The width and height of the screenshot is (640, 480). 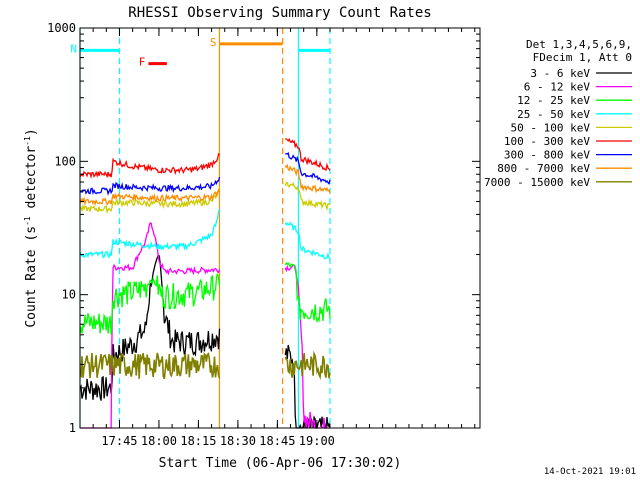 I want to click on legend-header-line: FDecim 1, Att 0, so click(x=582, y=57).